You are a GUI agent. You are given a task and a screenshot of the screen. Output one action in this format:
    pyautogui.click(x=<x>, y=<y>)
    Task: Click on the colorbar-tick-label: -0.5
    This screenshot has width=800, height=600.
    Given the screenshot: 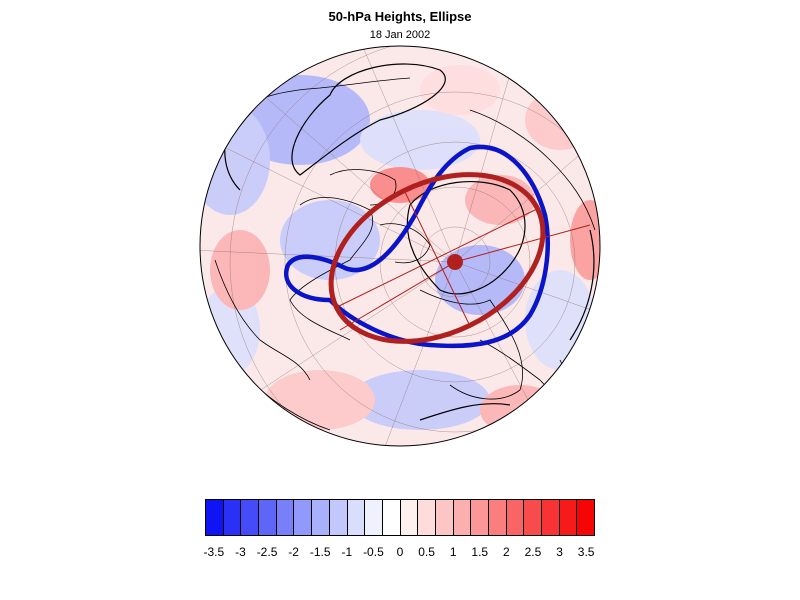 What is the action you would take?
    pyautogui.click(x=373, y=552)
    